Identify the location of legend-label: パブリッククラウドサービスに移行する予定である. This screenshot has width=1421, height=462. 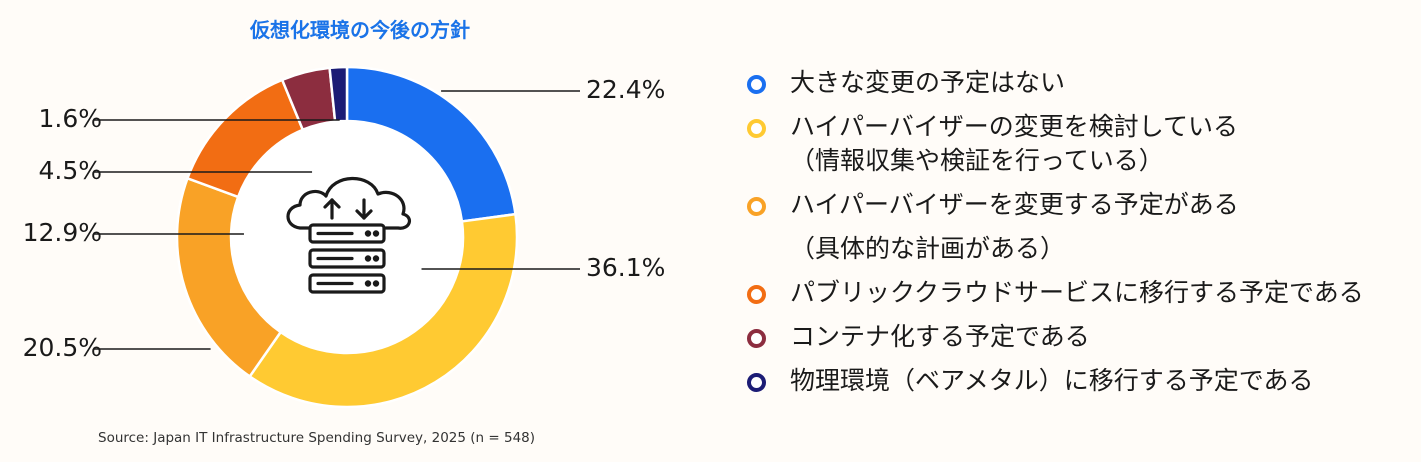
(1077, 292).